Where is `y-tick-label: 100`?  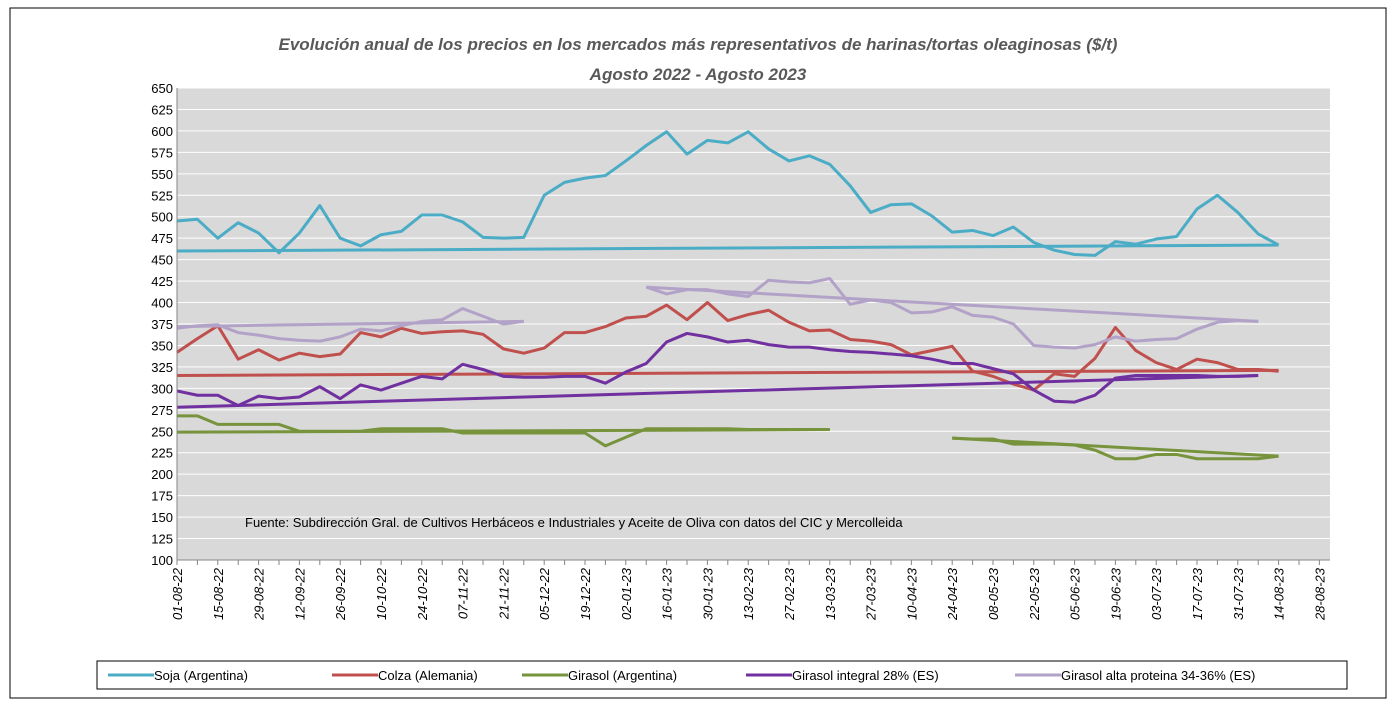
y-tick-label: 100 is located at coordinates (162, 560).